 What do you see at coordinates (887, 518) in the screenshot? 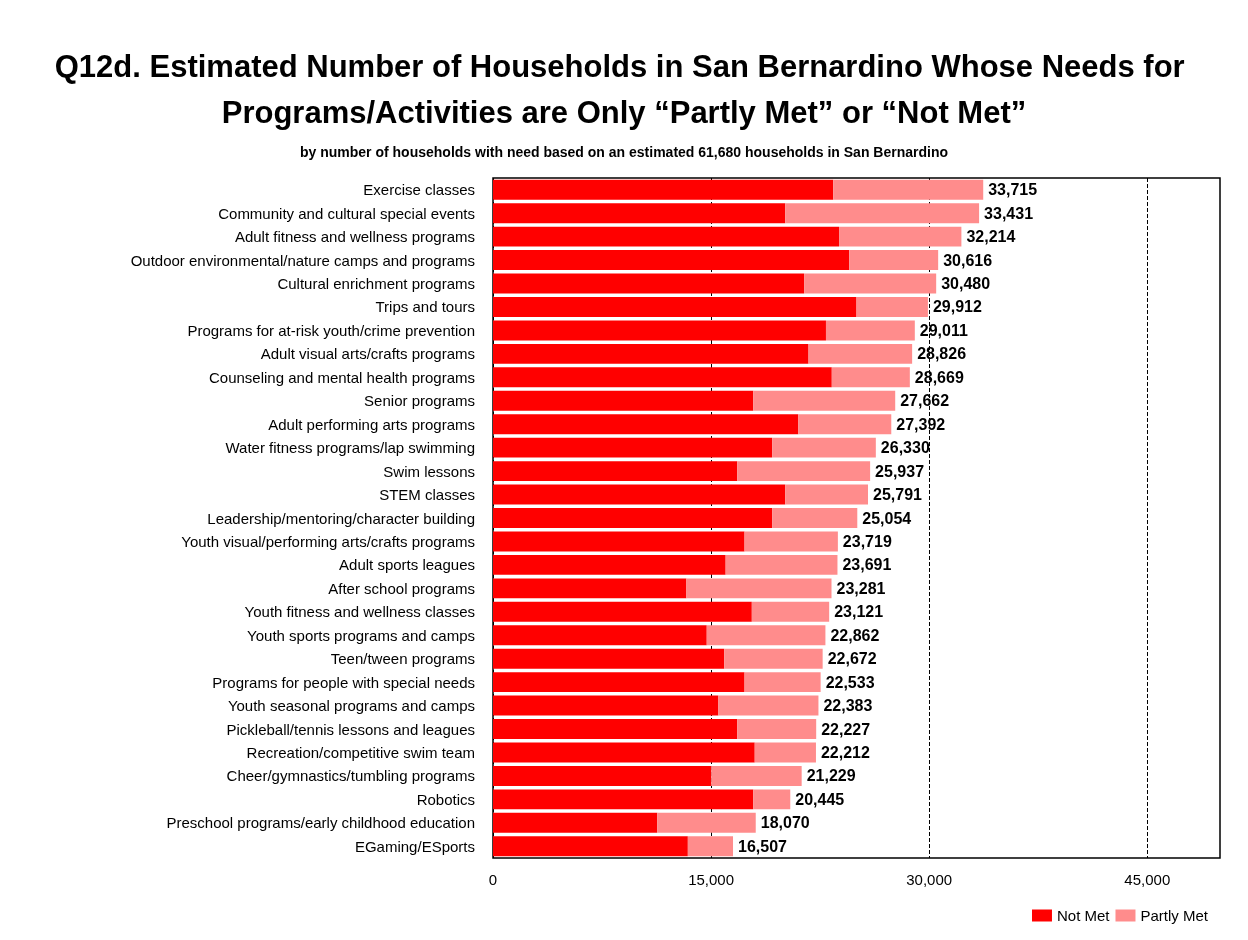
I see `total-label: 25,054` at bounding box center [887, 518].